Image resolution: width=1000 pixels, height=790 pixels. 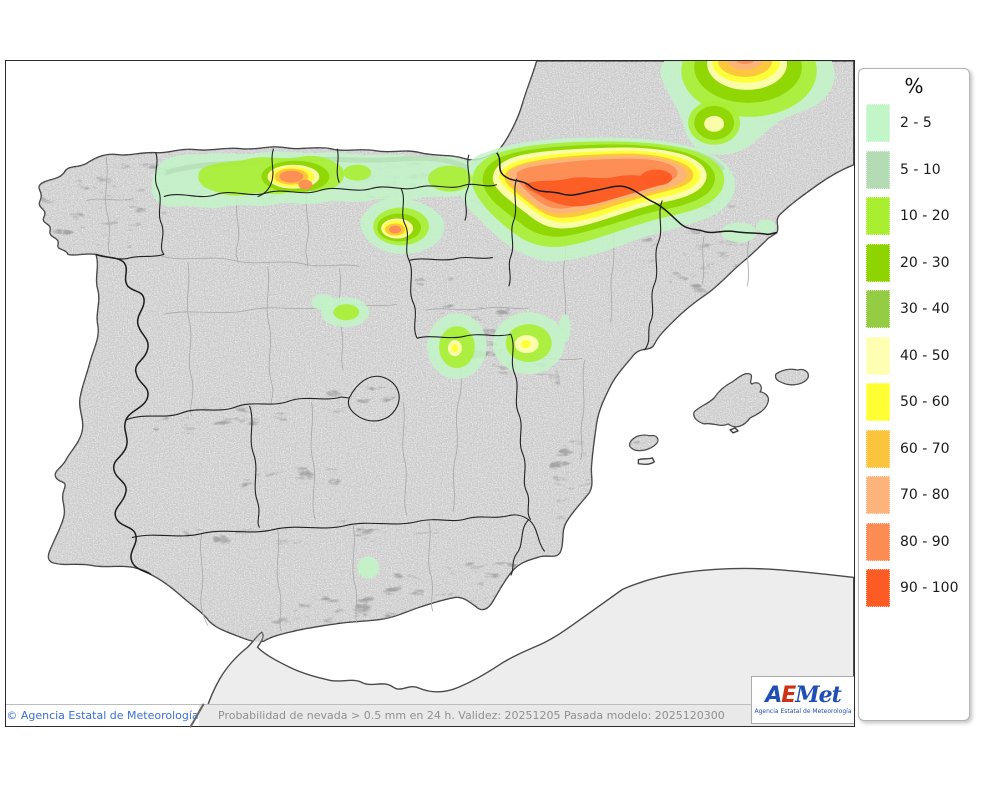 I want to click on legend-range-label: 50 - 60, so click(x=925, y=402).